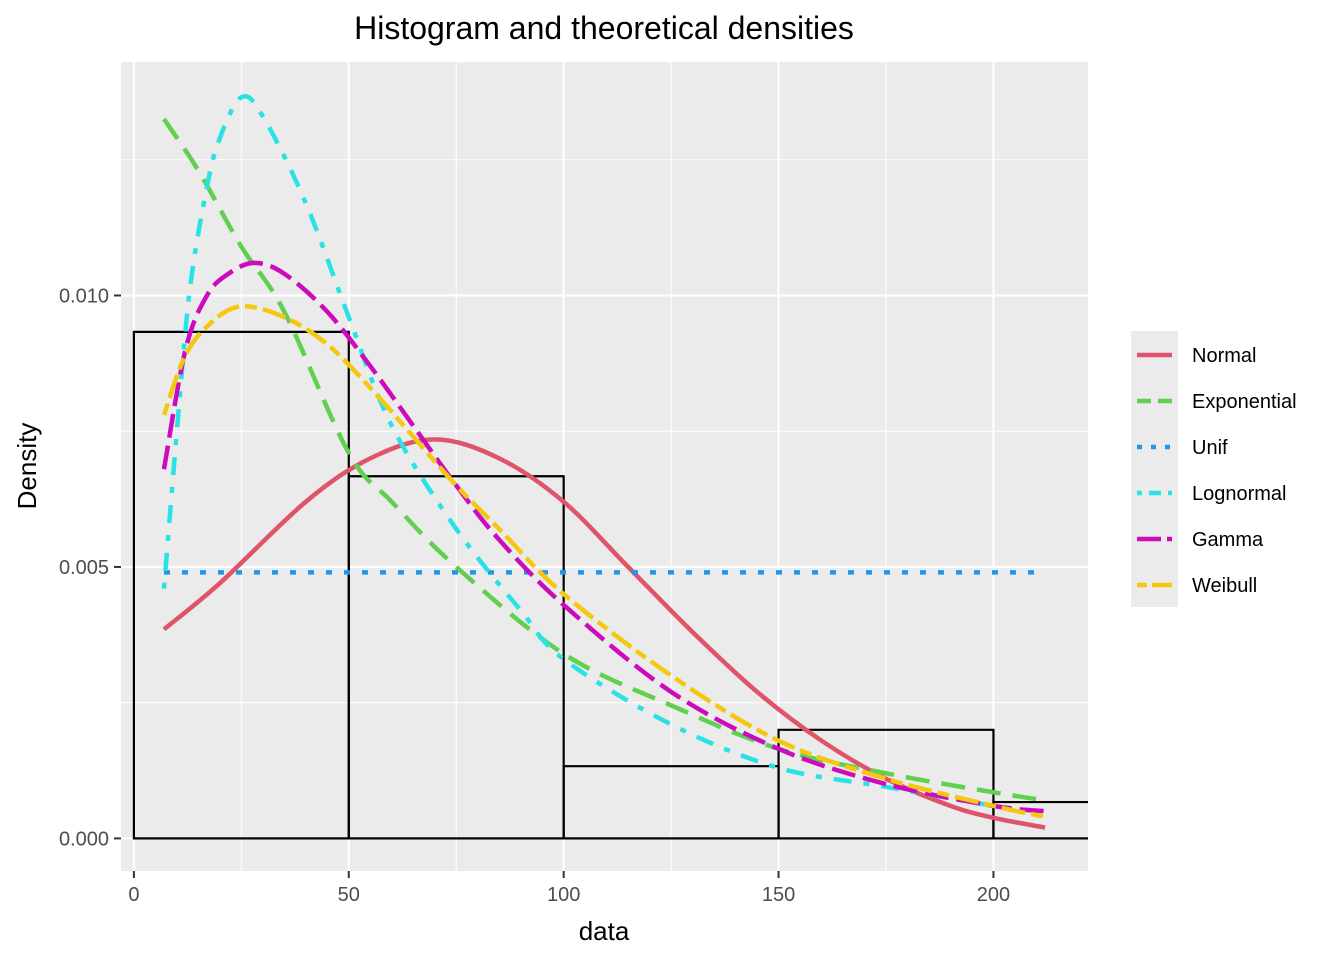 This screenshot has height=960, width=1344. What do you see at coordinates (27, 466) in the screenshot?
I see `y-axis-title: Density` at bounding box center [27, 466].